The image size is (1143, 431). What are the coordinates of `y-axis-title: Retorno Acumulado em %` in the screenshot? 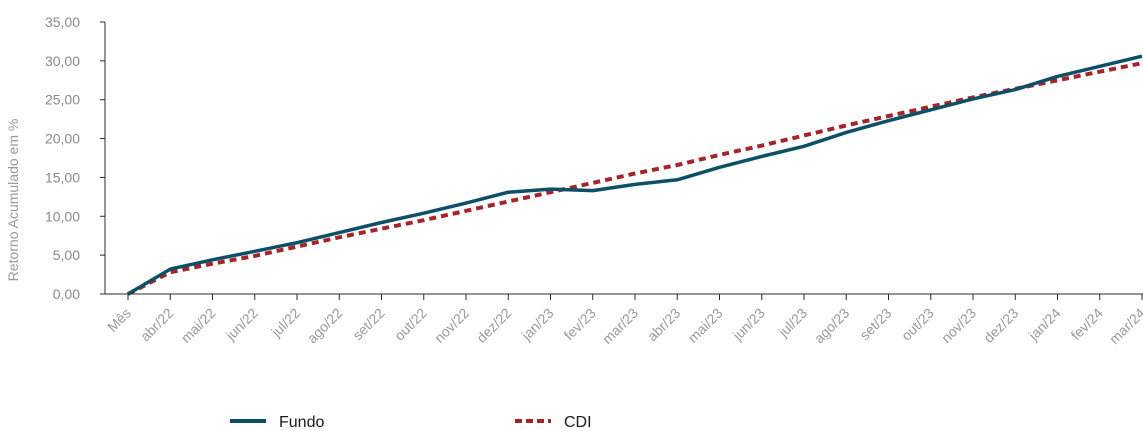 It's located at (13, 200).